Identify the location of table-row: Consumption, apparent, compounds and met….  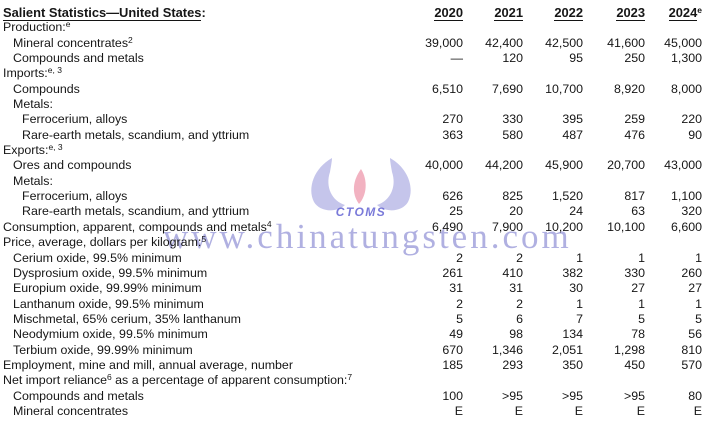
(352, 227).